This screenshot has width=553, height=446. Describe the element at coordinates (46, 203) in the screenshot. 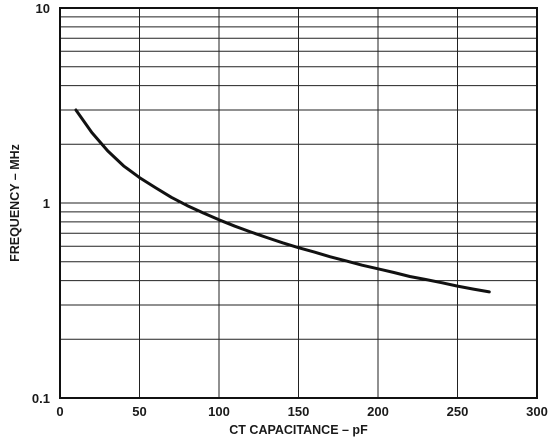

I see `y-tick-label-1: 1` at that location.